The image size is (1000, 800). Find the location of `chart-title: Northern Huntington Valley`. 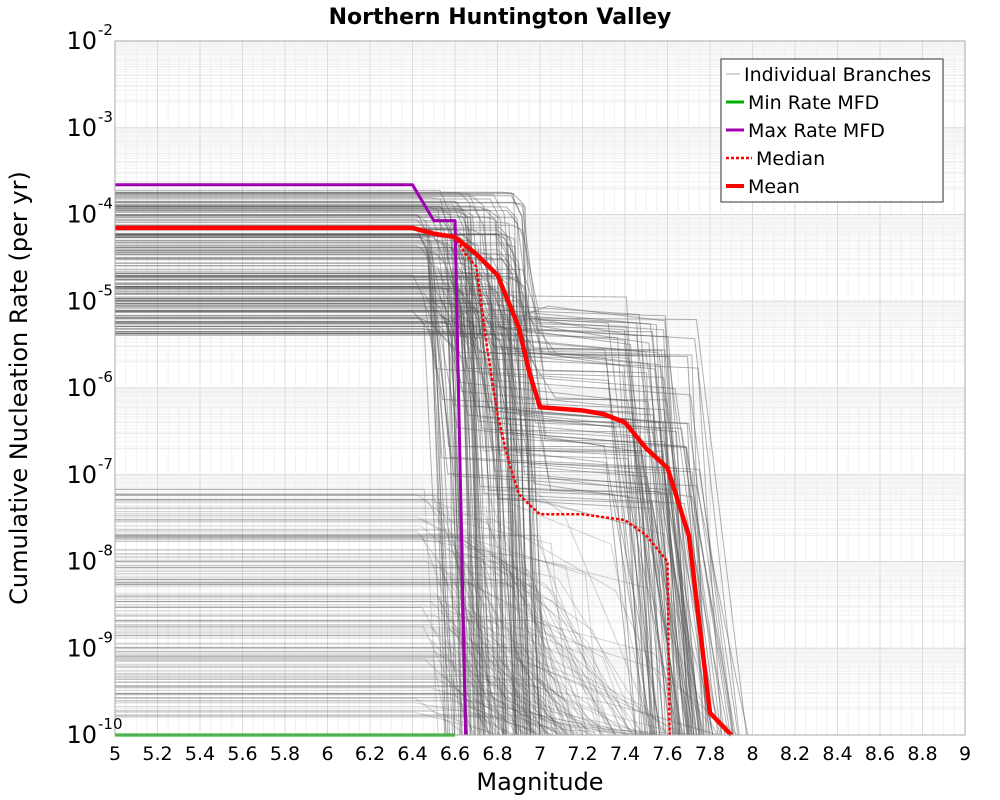

chart-title: Northern Huntington Valley is located at coordinates (500, 17).